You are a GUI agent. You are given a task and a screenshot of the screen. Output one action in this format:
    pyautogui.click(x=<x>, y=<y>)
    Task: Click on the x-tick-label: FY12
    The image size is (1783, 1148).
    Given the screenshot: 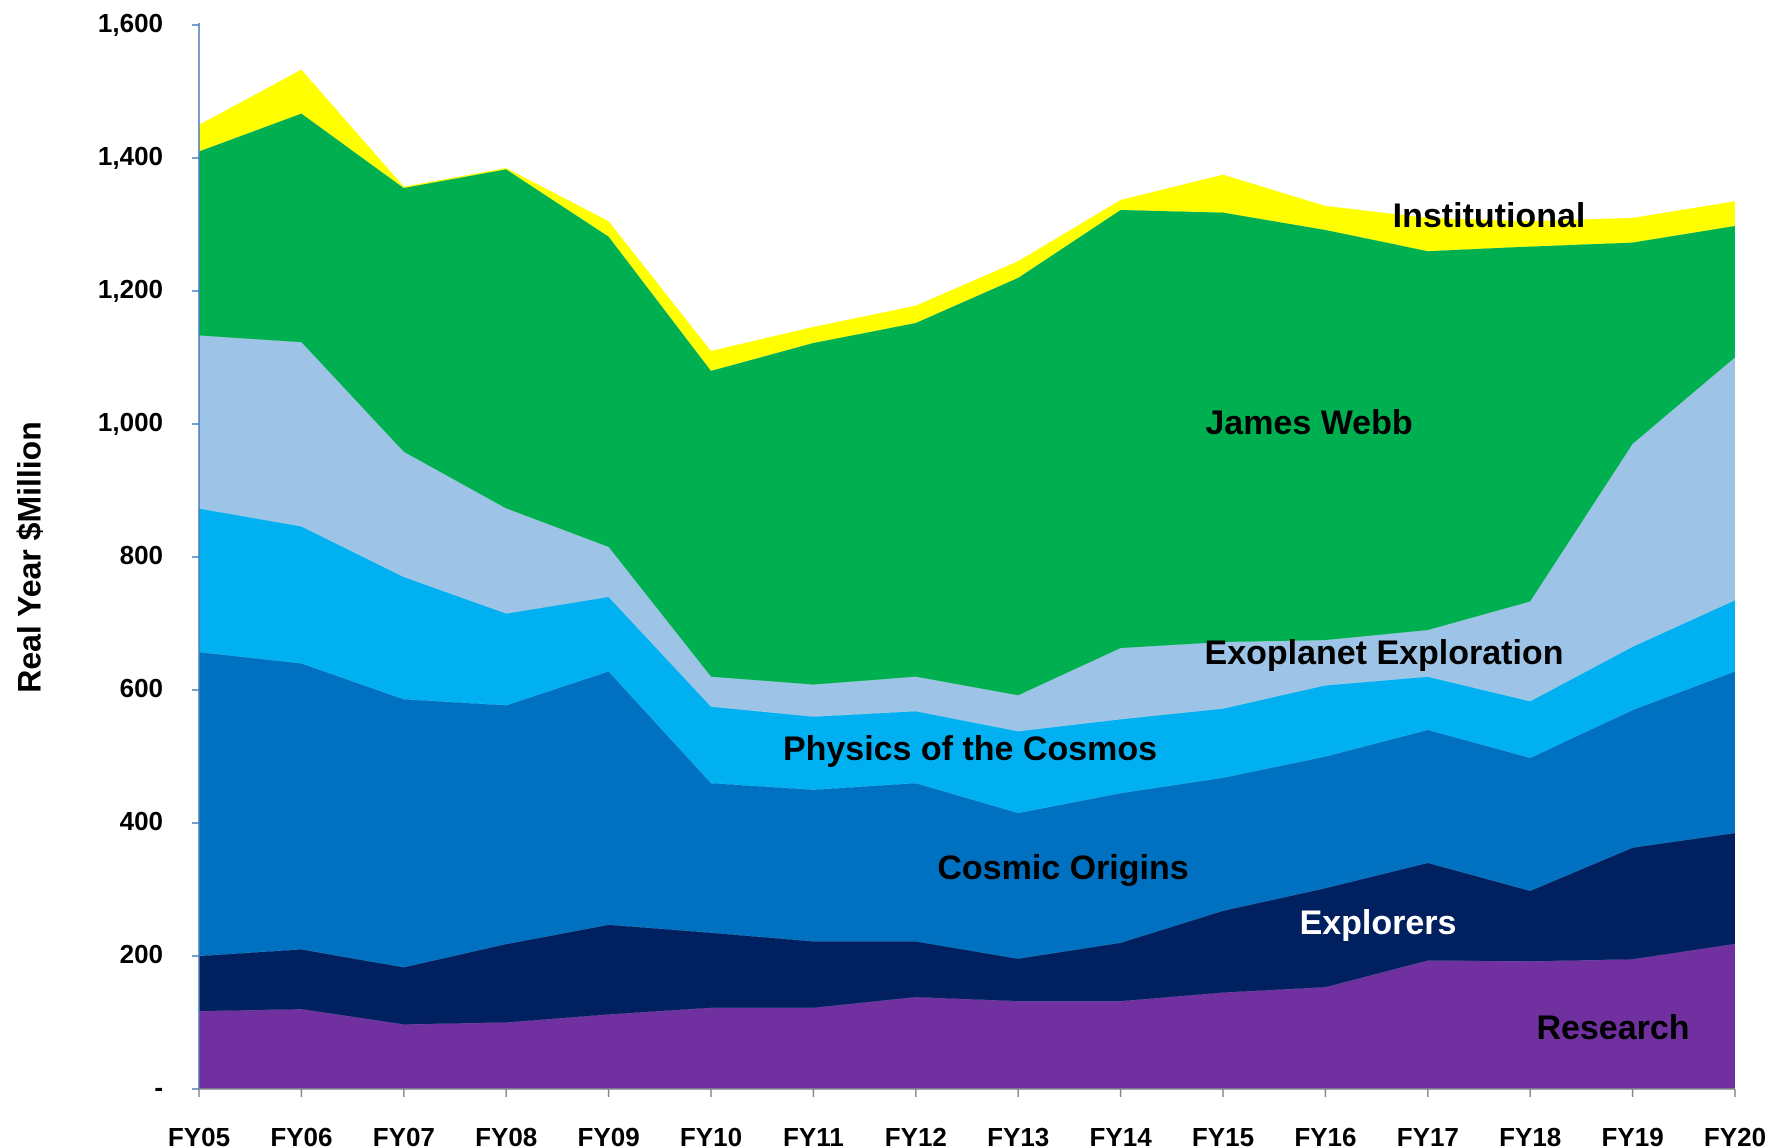 What is the action you would take?
    pyautogui.click(x=916, y=1135)
    